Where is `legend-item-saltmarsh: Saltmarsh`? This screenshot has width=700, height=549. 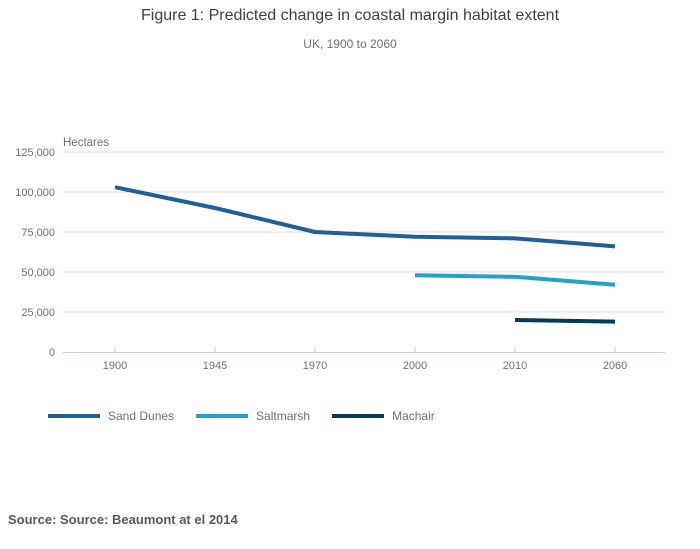
legend-item-saltmarsh: Saltmarsh is located at coordinates (253, 416).